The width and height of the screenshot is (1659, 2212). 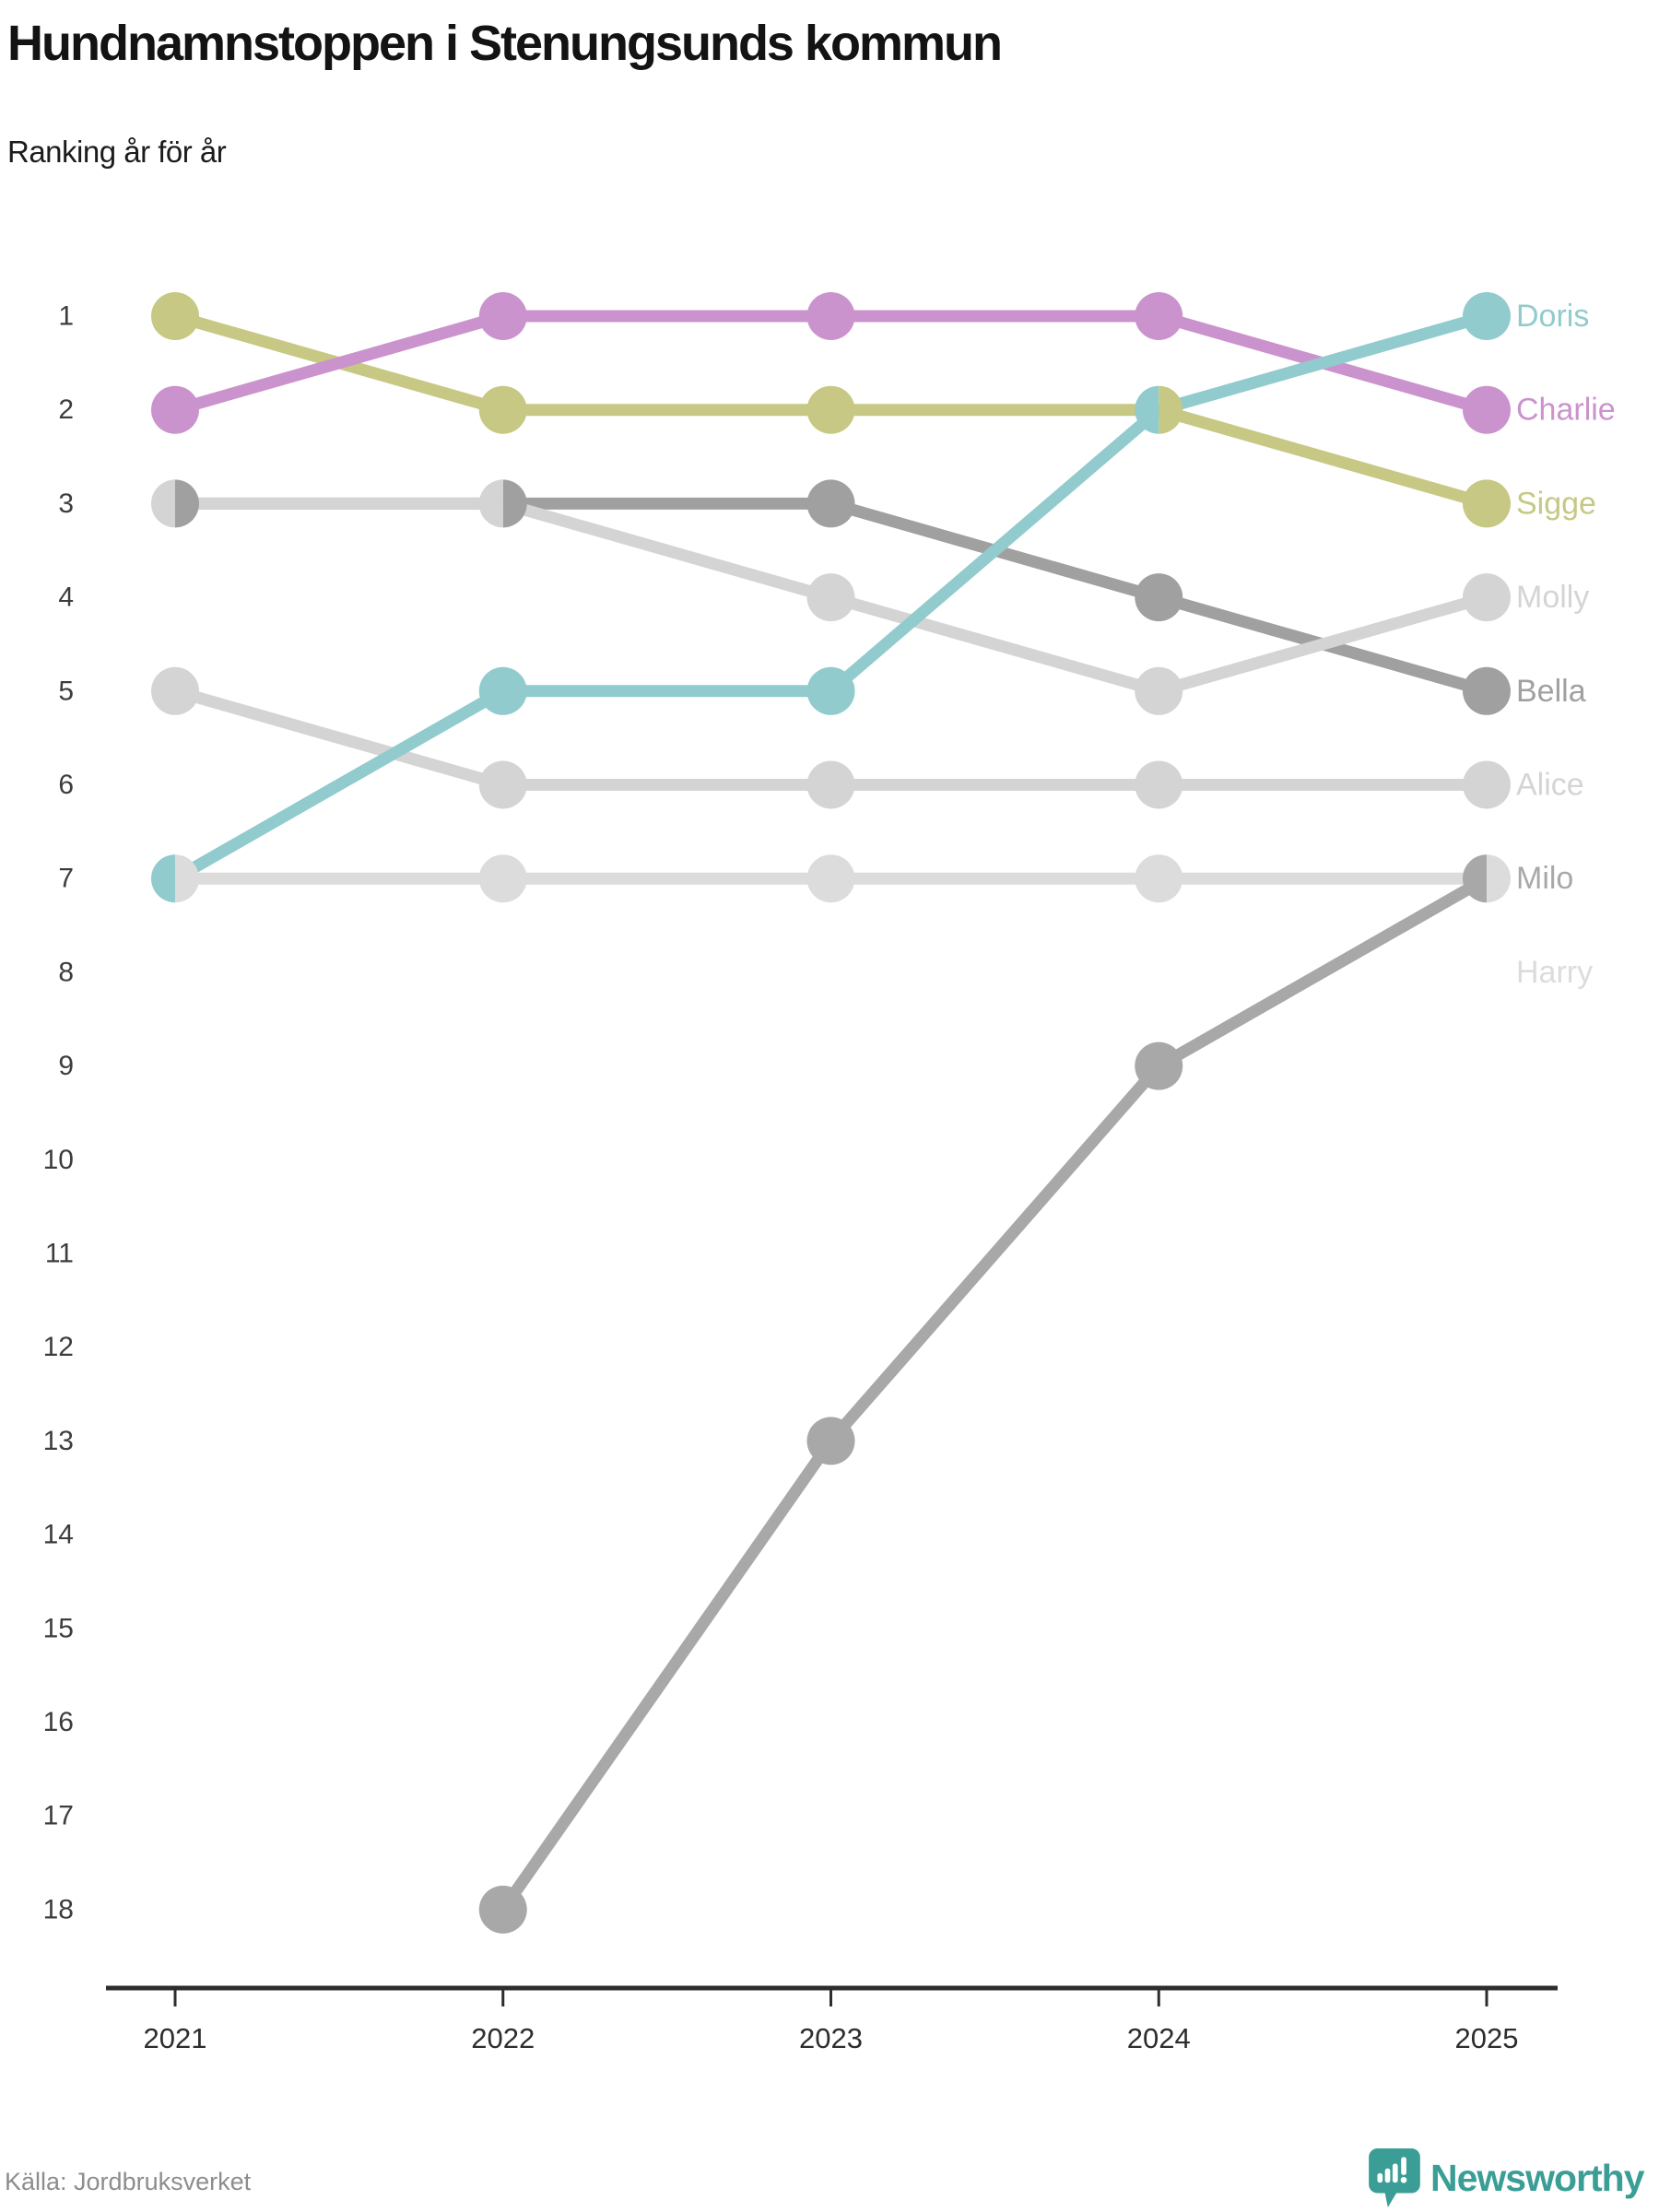 I want to click on dot-charlie-2023, so click(x=830, y=316).